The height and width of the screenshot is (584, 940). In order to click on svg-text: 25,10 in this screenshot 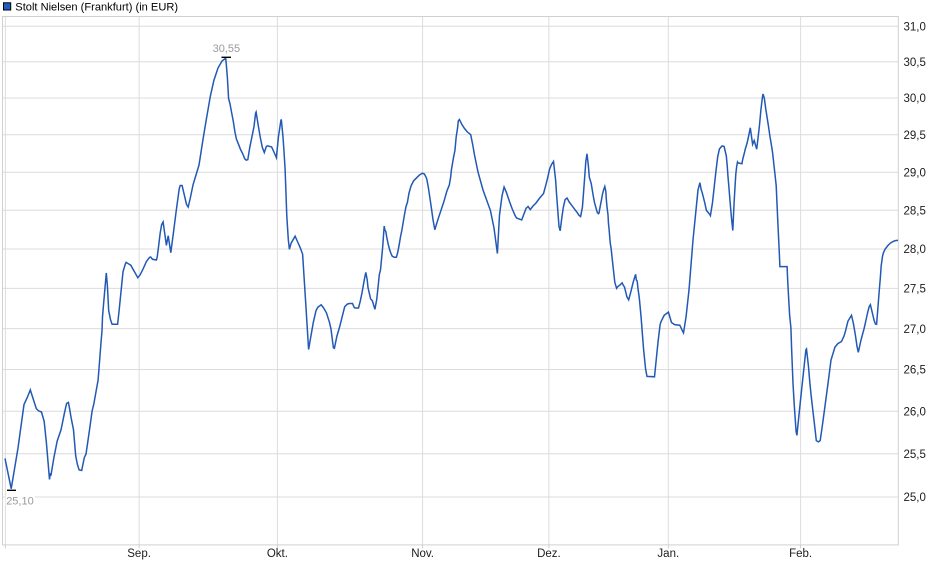, I will do `click(20, 501)`.